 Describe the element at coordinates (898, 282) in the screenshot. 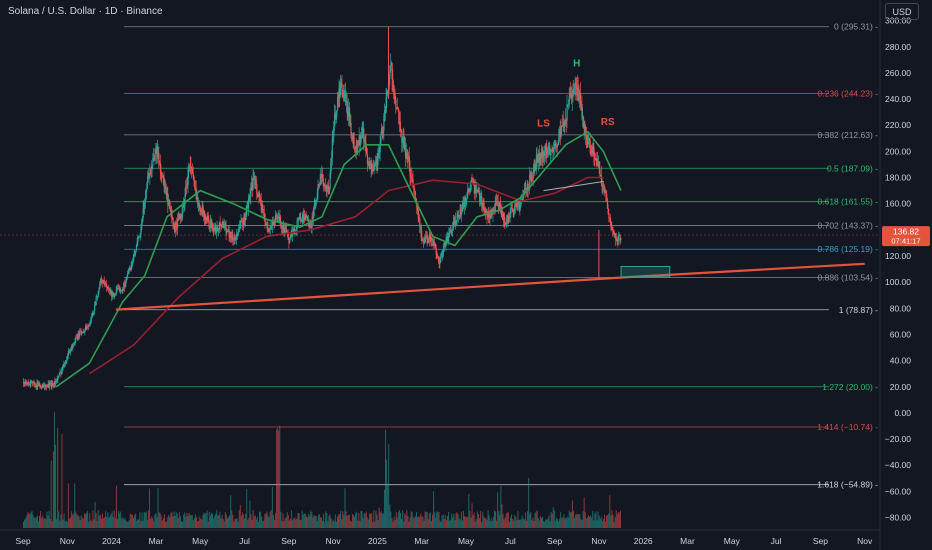

I see `price-tick-label: 100.00` at that location.